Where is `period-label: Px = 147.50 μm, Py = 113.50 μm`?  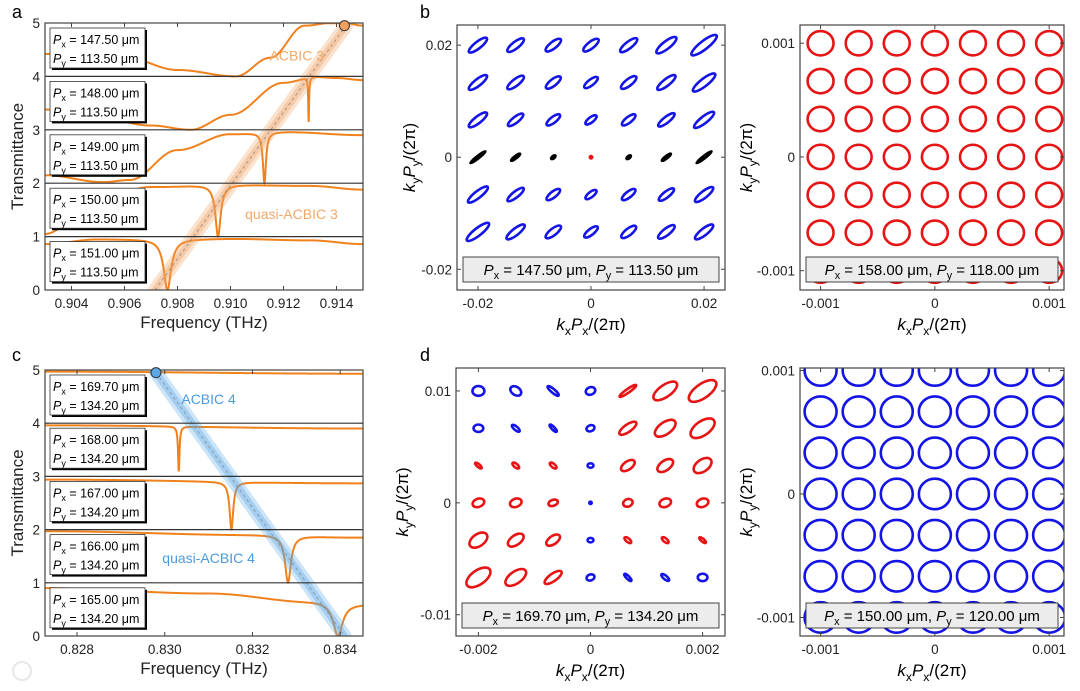
period-label: Px = 147.50 μm, Py = 113.50 μm is located at coordinates (591, 272).